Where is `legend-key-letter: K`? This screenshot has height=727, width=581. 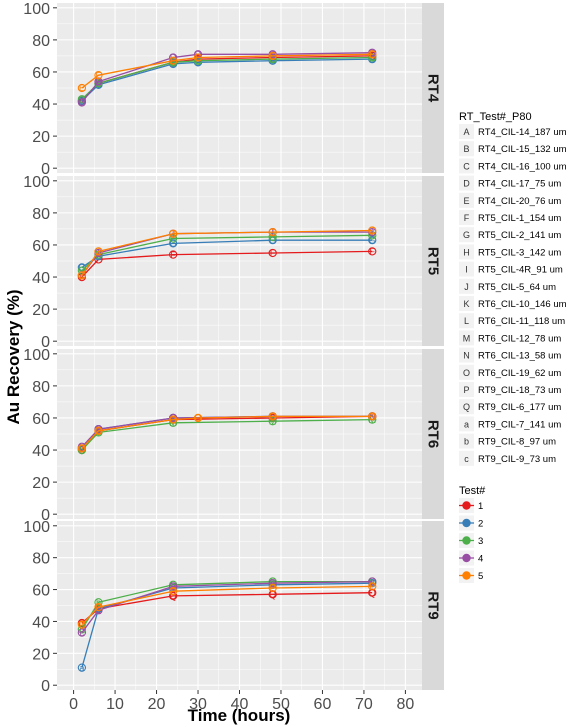 legend-key-letter: K is located at coordinates (466, 304).